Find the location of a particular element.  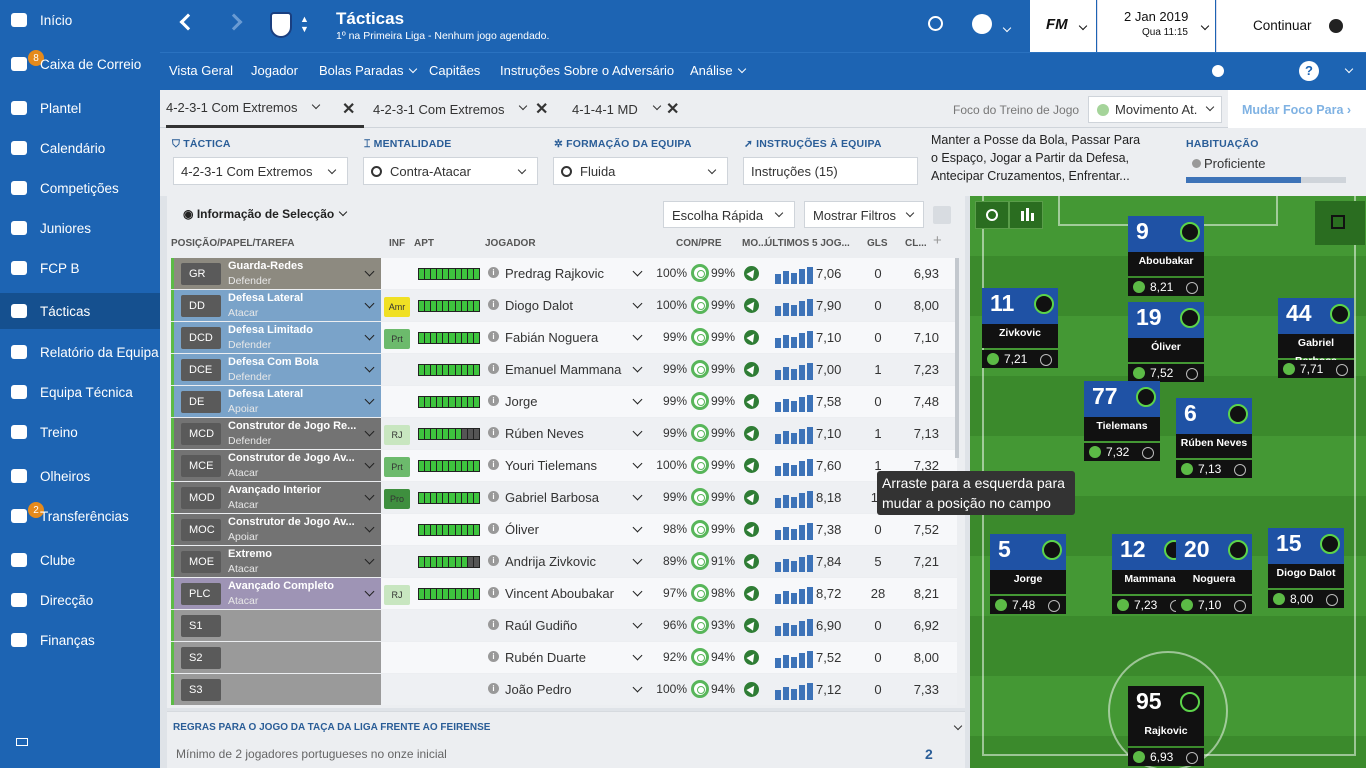

role-cell: DCE Defesa Com Bola Defender is located at coordinates (276, 369).